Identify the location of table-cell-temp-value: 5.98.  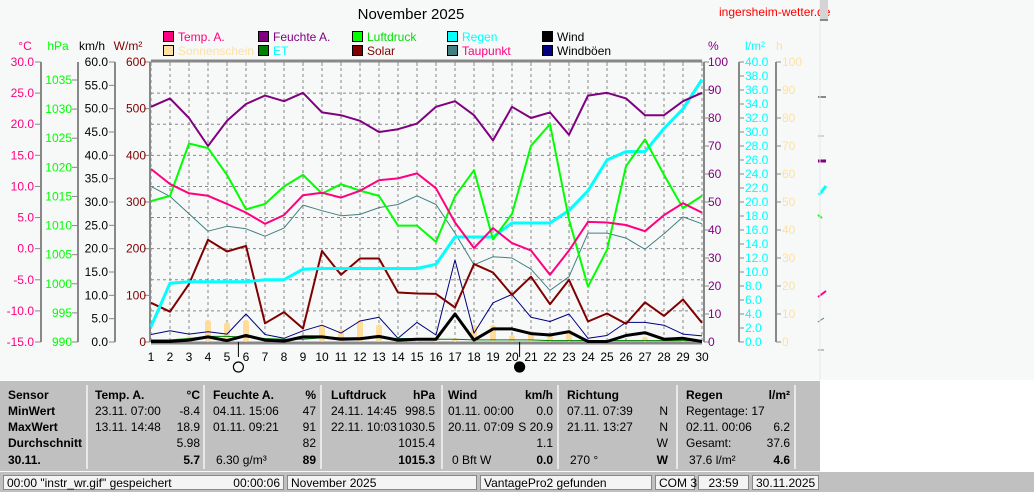
(188, 443).